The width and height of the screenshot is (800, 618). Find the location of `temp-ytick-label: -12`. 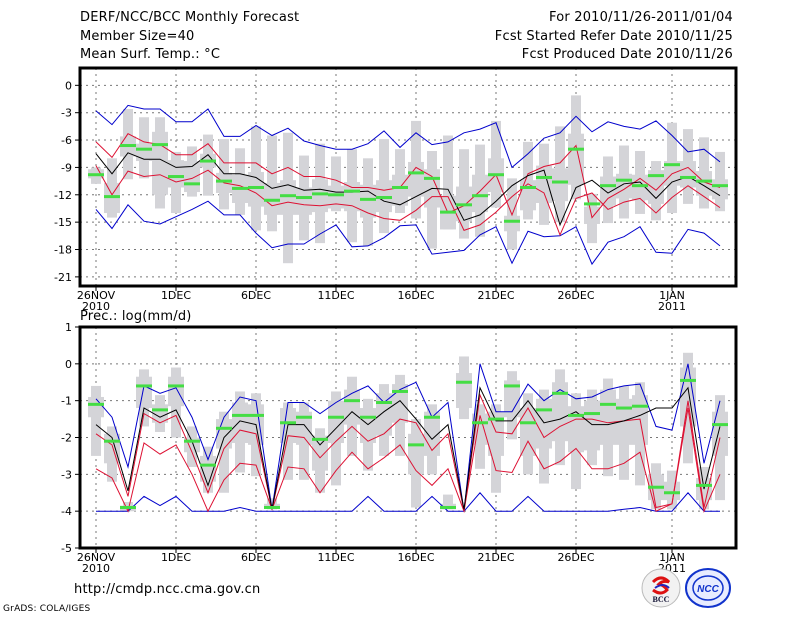

temp-ytick-label: -12 is located at coordinates (63, 195).